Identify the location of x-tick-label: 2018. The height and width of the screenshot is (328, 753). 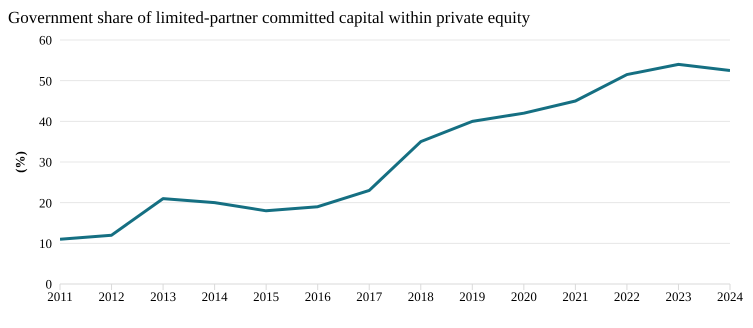
(421, 296).